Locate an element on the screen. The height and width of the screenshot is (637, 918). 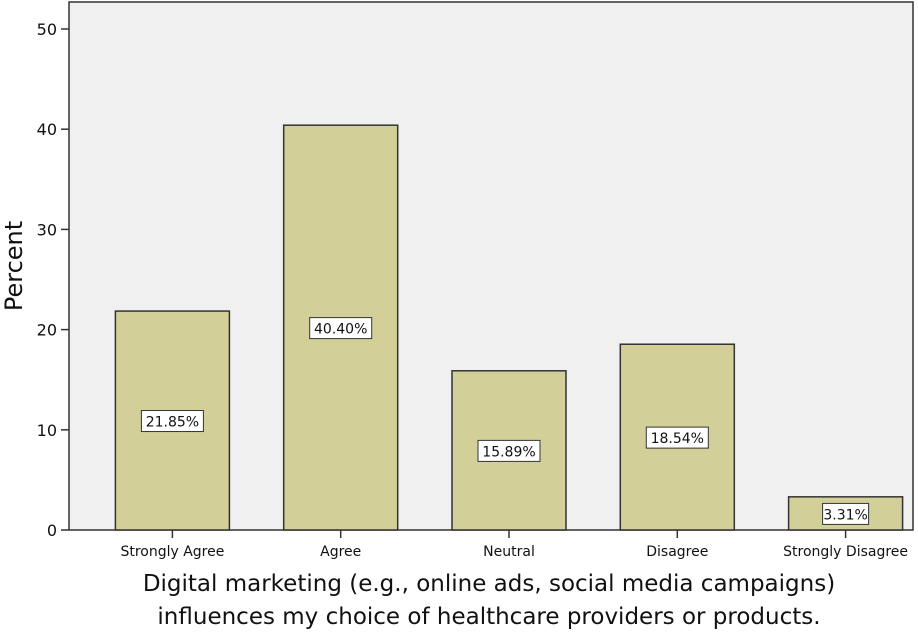
data-label: 18.54% is located at coordinates (677, 439).